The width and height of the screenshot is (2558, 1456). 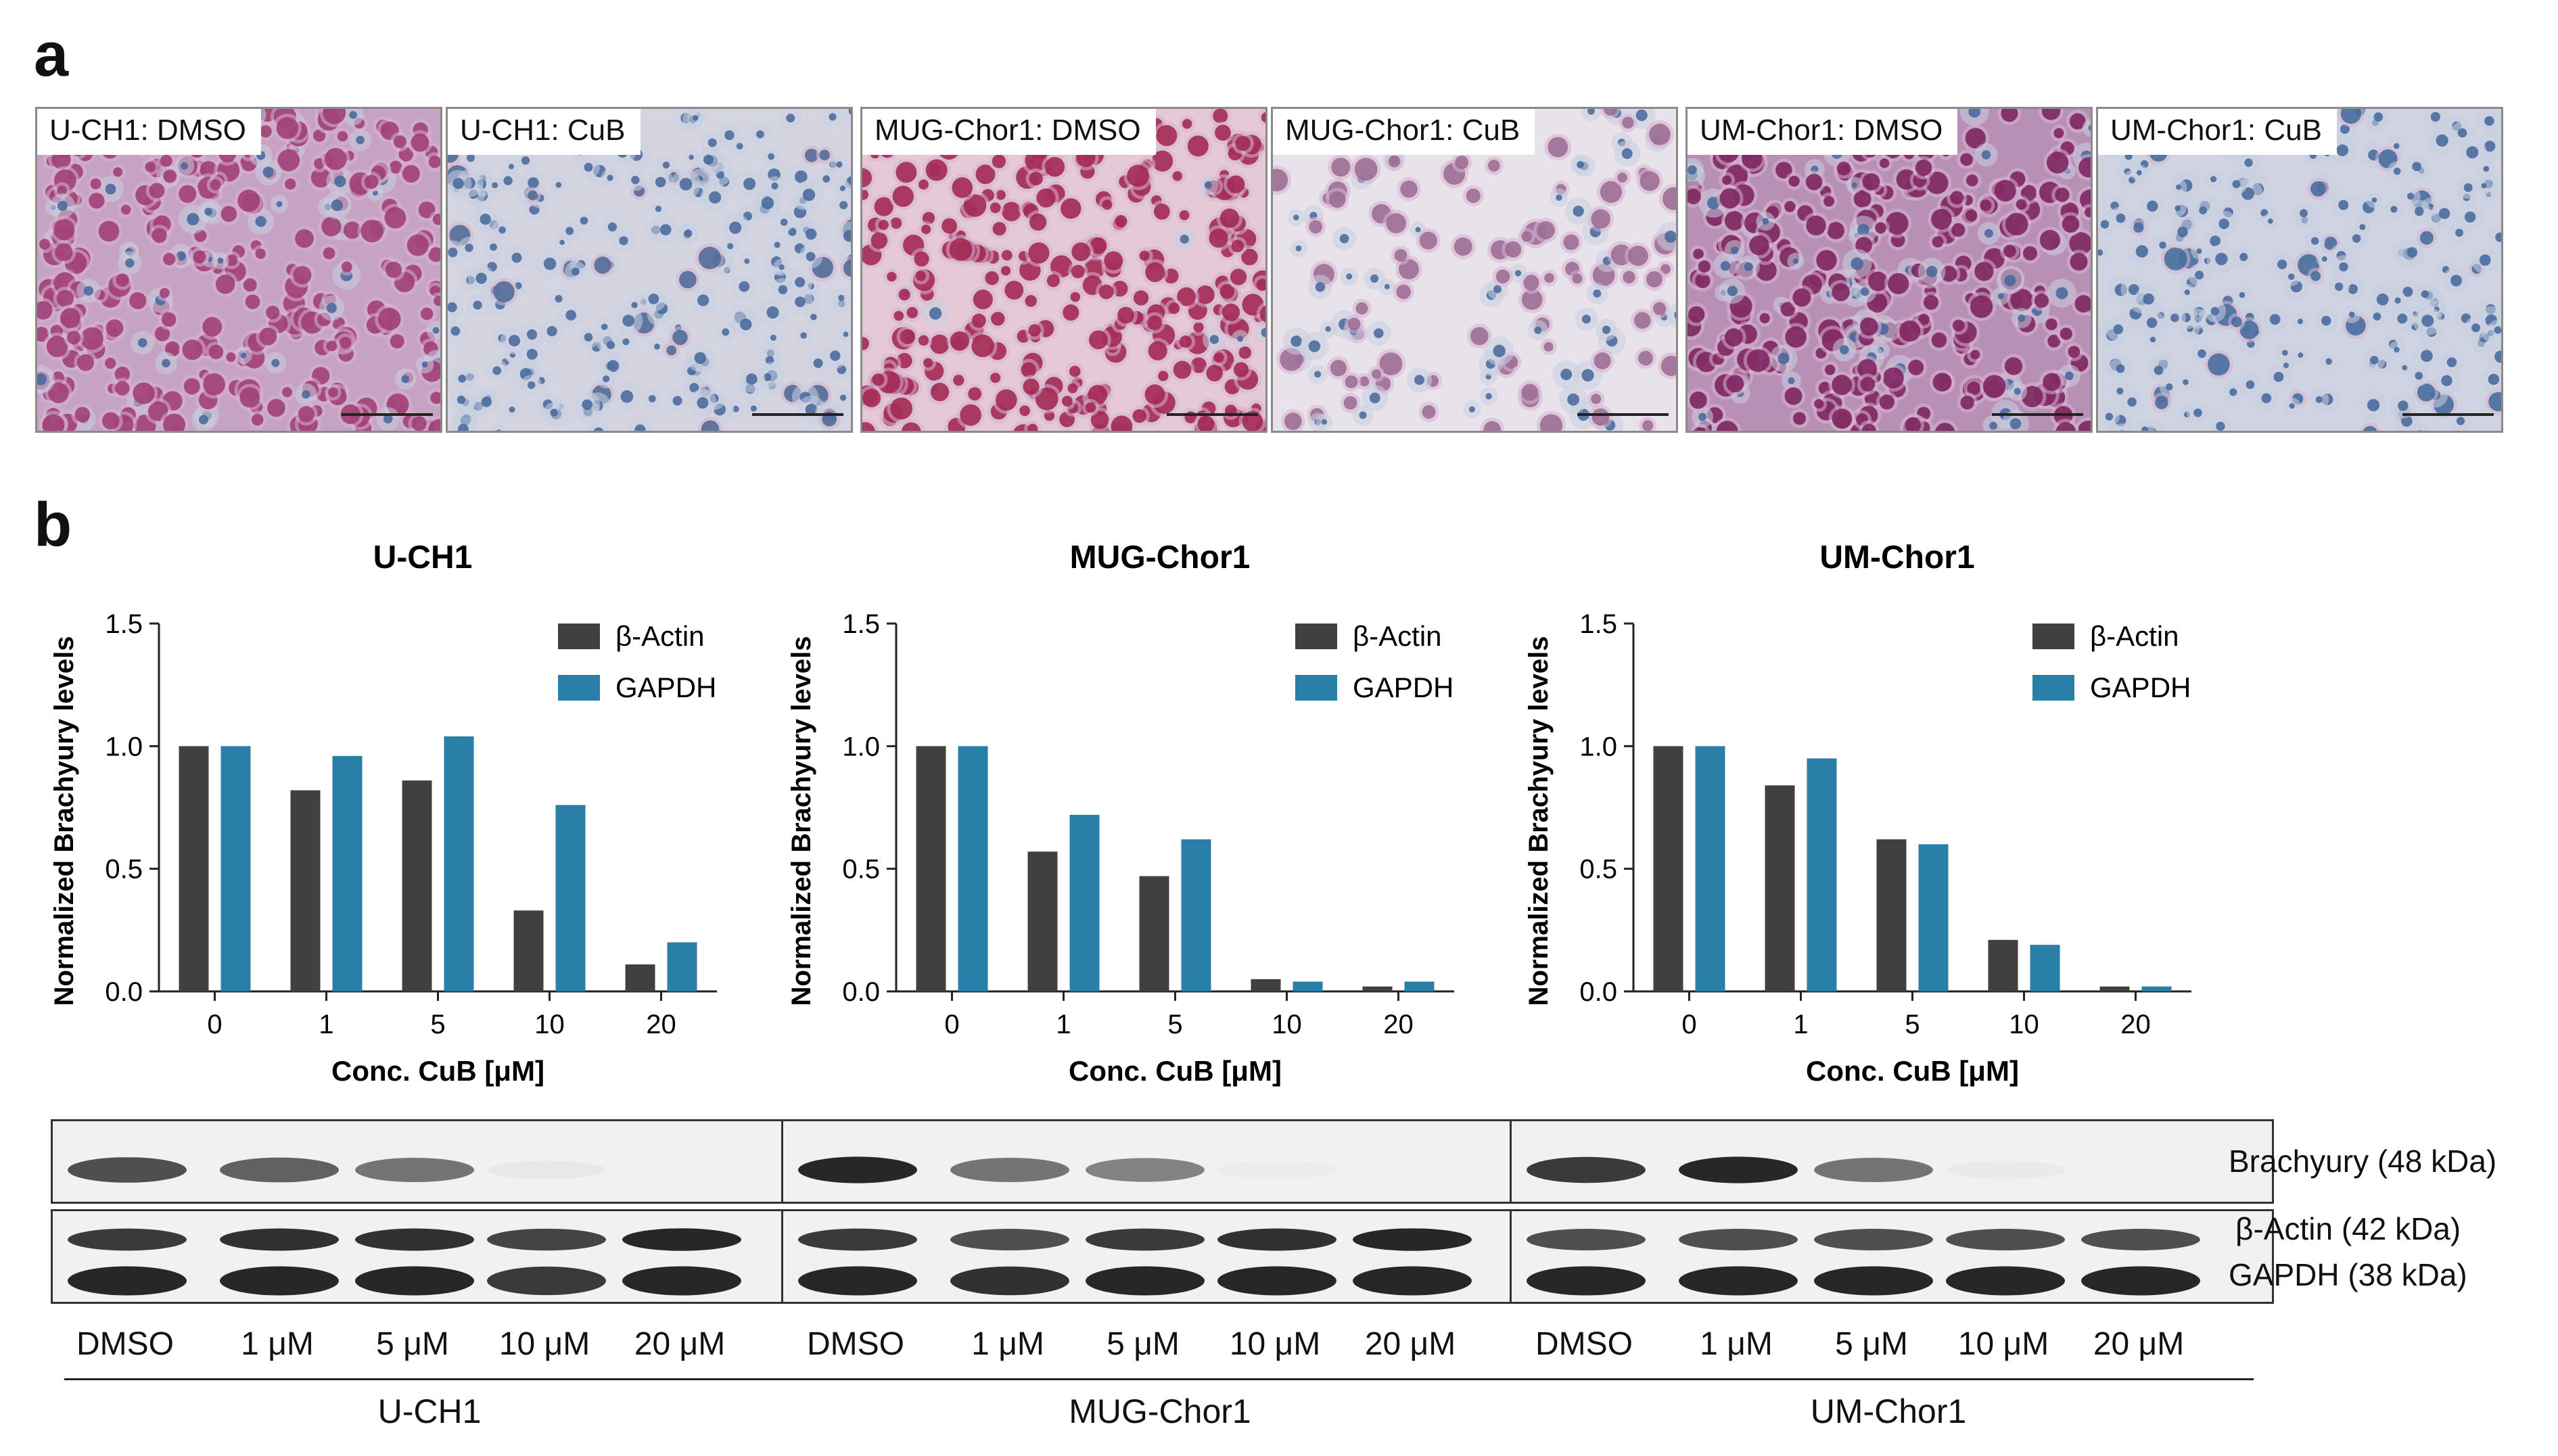 I want to click on blot-actin-gapdh, so click(x=433, y=1257).